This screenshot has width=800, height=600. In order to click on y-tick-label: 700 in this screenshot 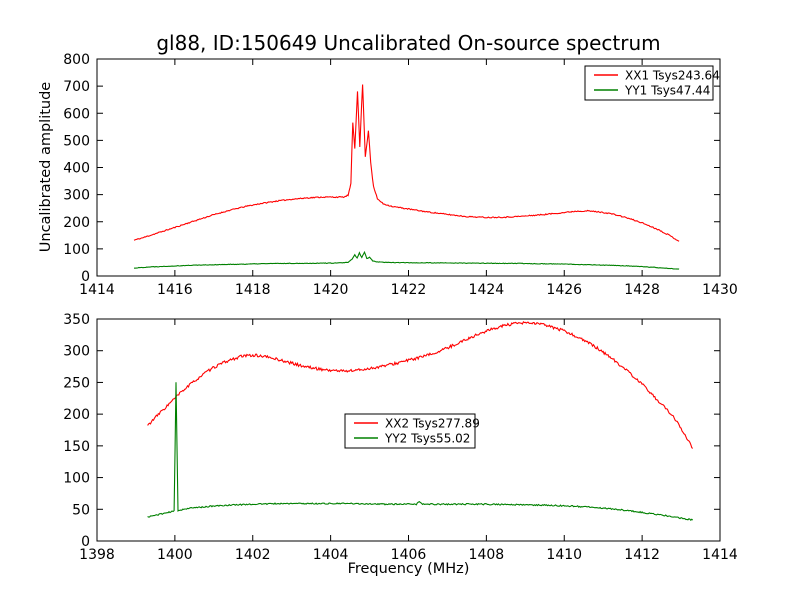, I will do `click(76, 87)`.